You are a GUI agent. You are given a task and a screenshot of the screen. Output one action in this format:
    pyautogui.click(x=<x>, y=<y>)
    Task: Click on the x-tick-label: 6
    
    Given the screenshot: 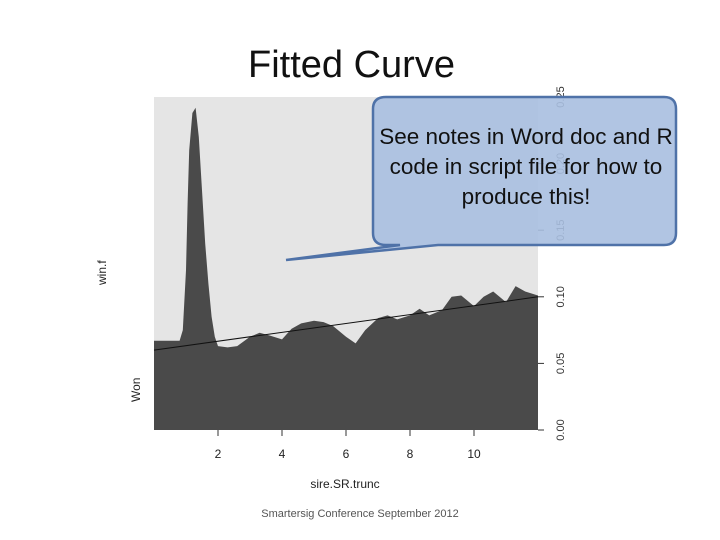 What is the action you would take?
    pyautogui.click(x=346, y=454)
    